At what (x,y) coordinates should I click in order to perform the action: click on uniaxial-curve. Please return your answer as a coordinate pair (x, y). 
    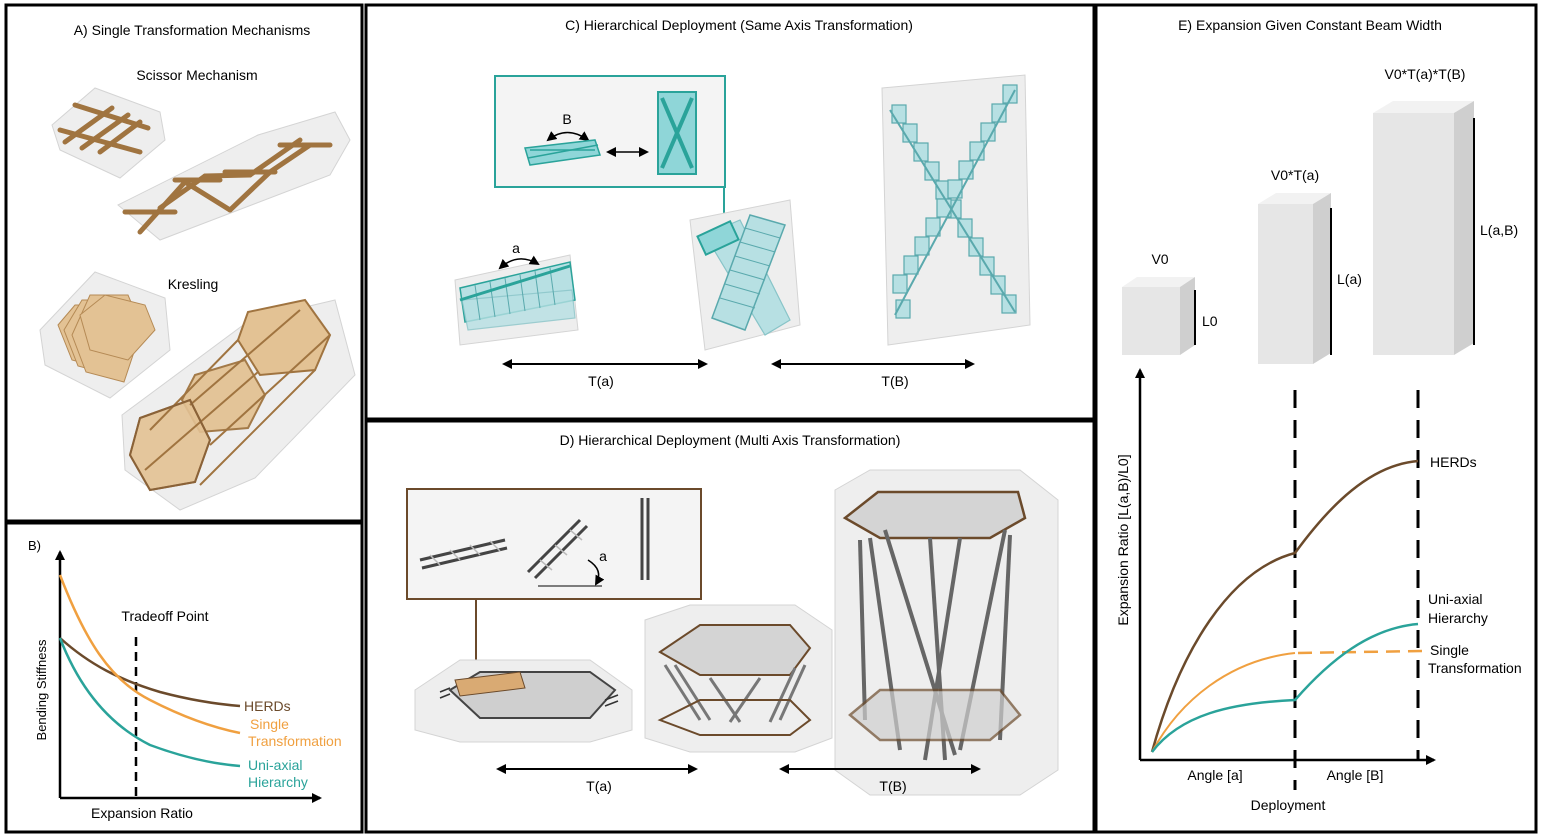
    Looking at the image, I should click on (149, 702).